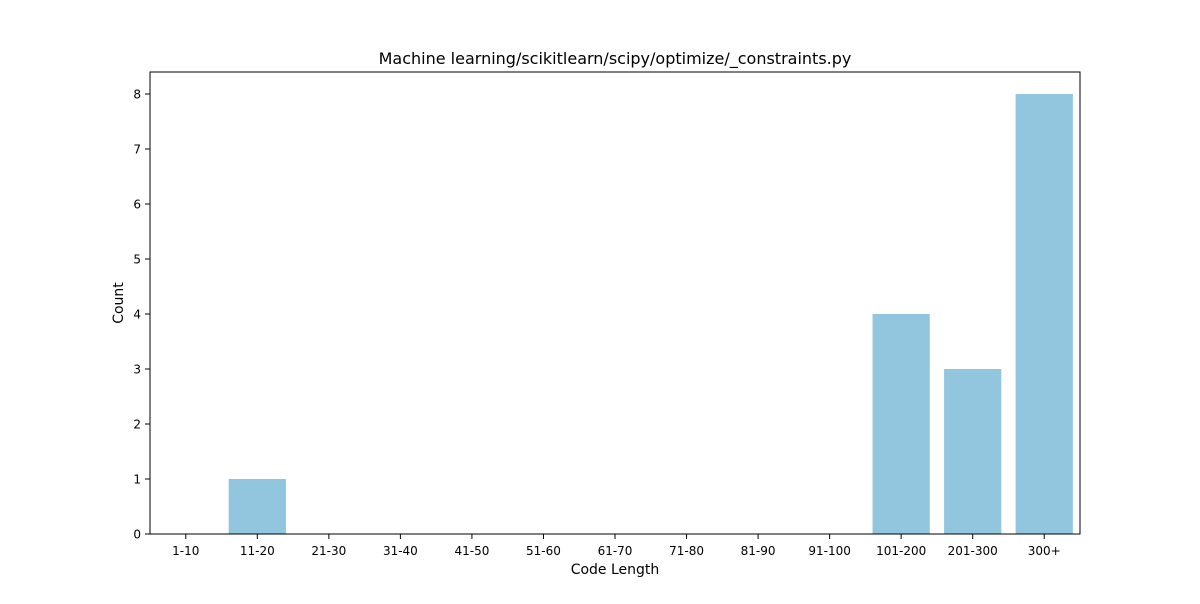 Image resolution: width=1200 pixels, height=604 pixels. I want to click on x-tick-label: 91-100, so click(829, 551).